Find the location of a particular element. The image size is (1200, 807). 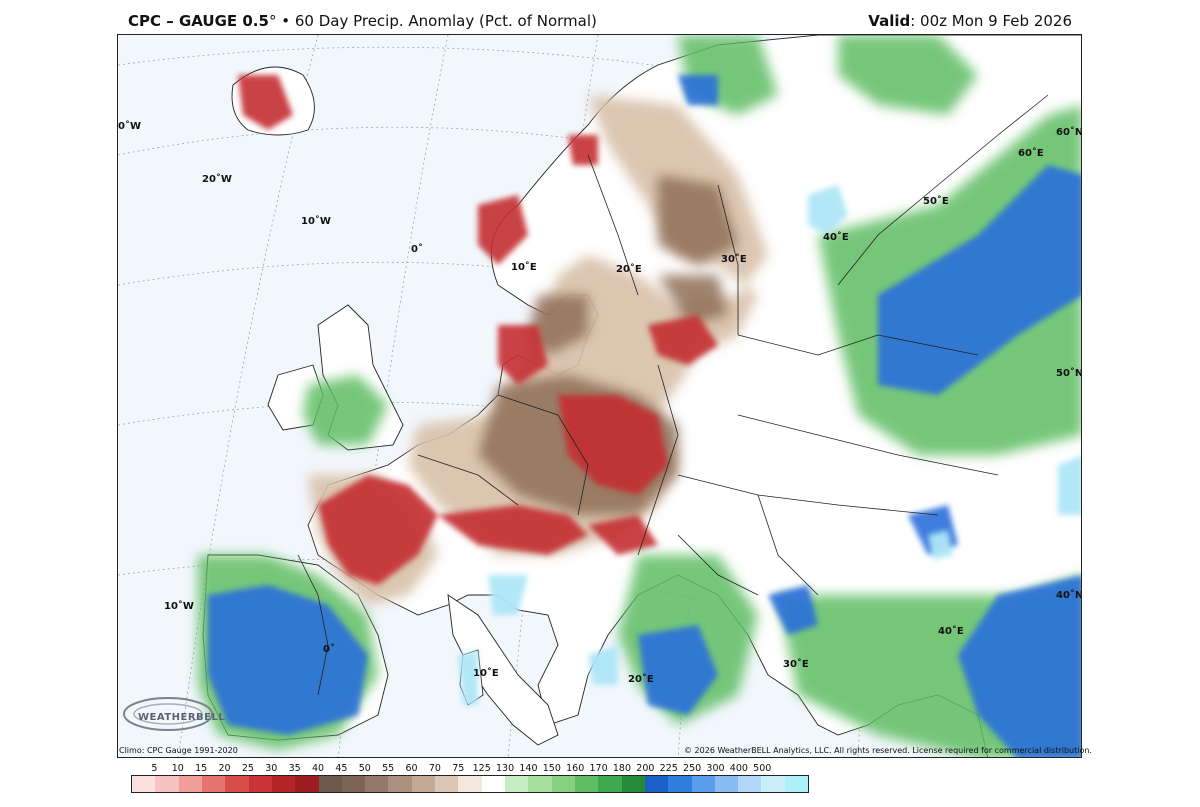

legend-tick-label: 55 is located at coordinates (388, 768).